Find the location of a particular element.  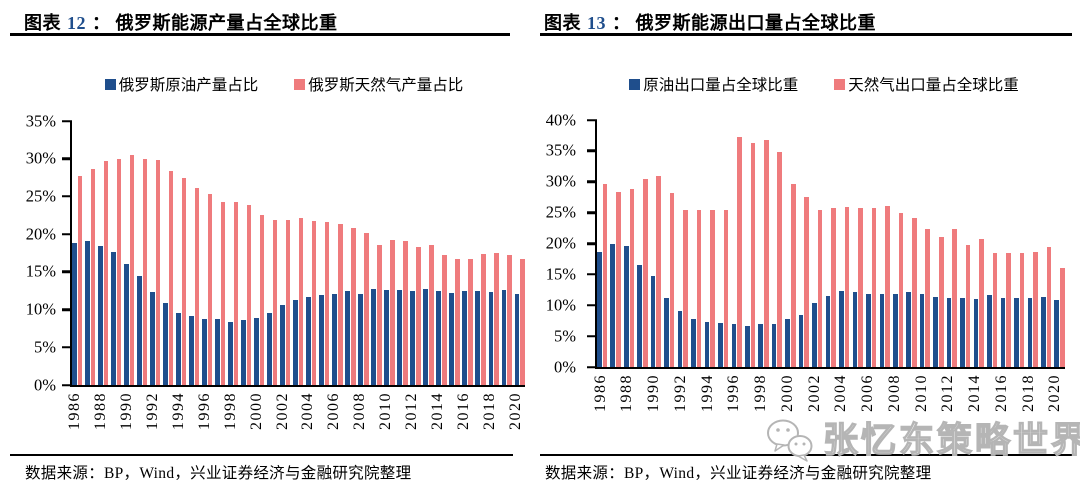

bar-group-2009 is located at coordinates (911, 243).